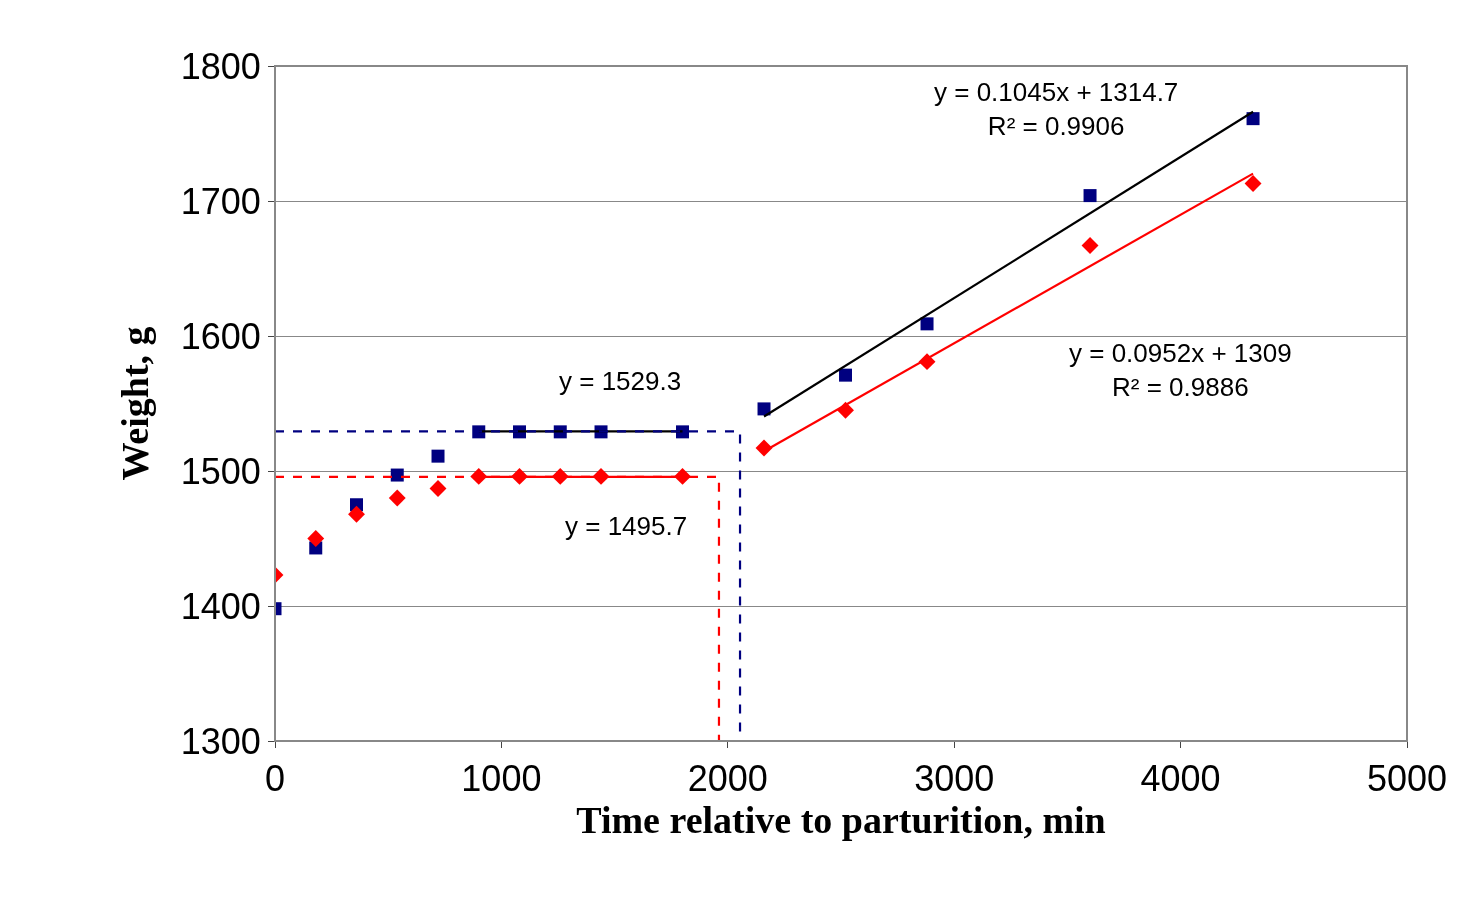  Describe the element at coordinates (275, 779) in the screenshot. I see `x-tick-label: 0` at that location.